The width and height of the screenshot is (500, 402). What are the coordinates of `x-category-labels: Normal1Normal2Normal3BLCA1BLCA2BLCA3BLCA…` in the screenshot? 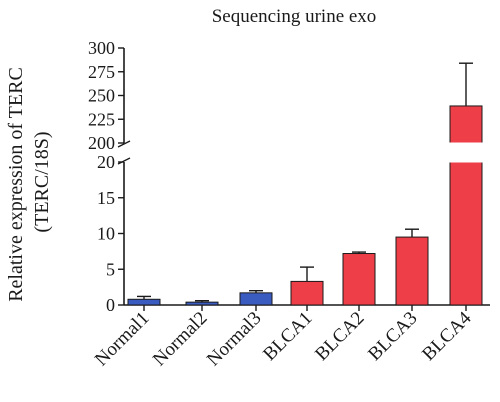 It's located at (283, 338).